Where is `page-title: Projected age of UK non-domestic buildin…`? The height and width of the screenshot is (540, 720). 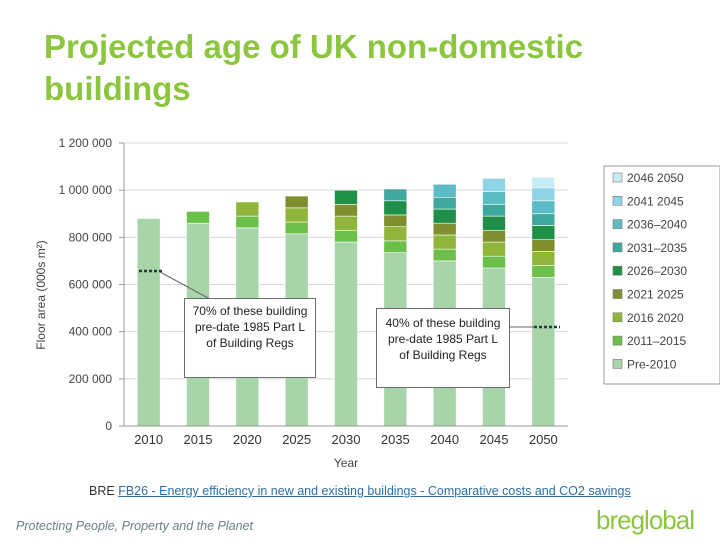
page-title: Projected age of UK non-domestic buildin… is located at coordinates (314, 67).